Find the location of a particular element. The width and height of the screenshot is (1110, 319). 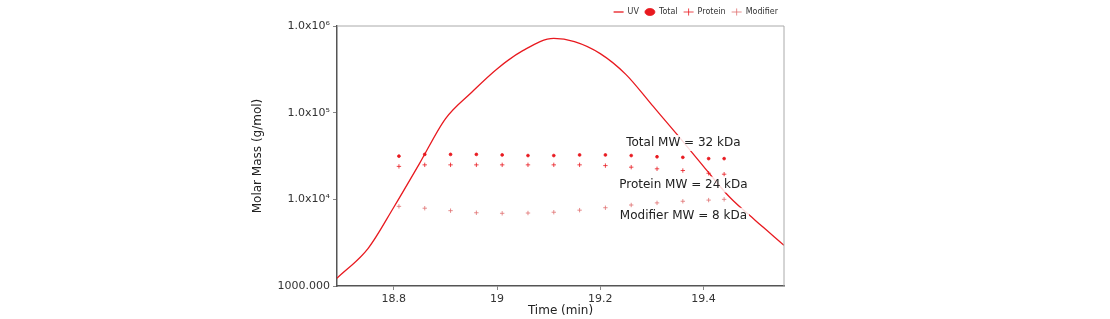

legend-label: Modifier is located at coordinates (762, 12).